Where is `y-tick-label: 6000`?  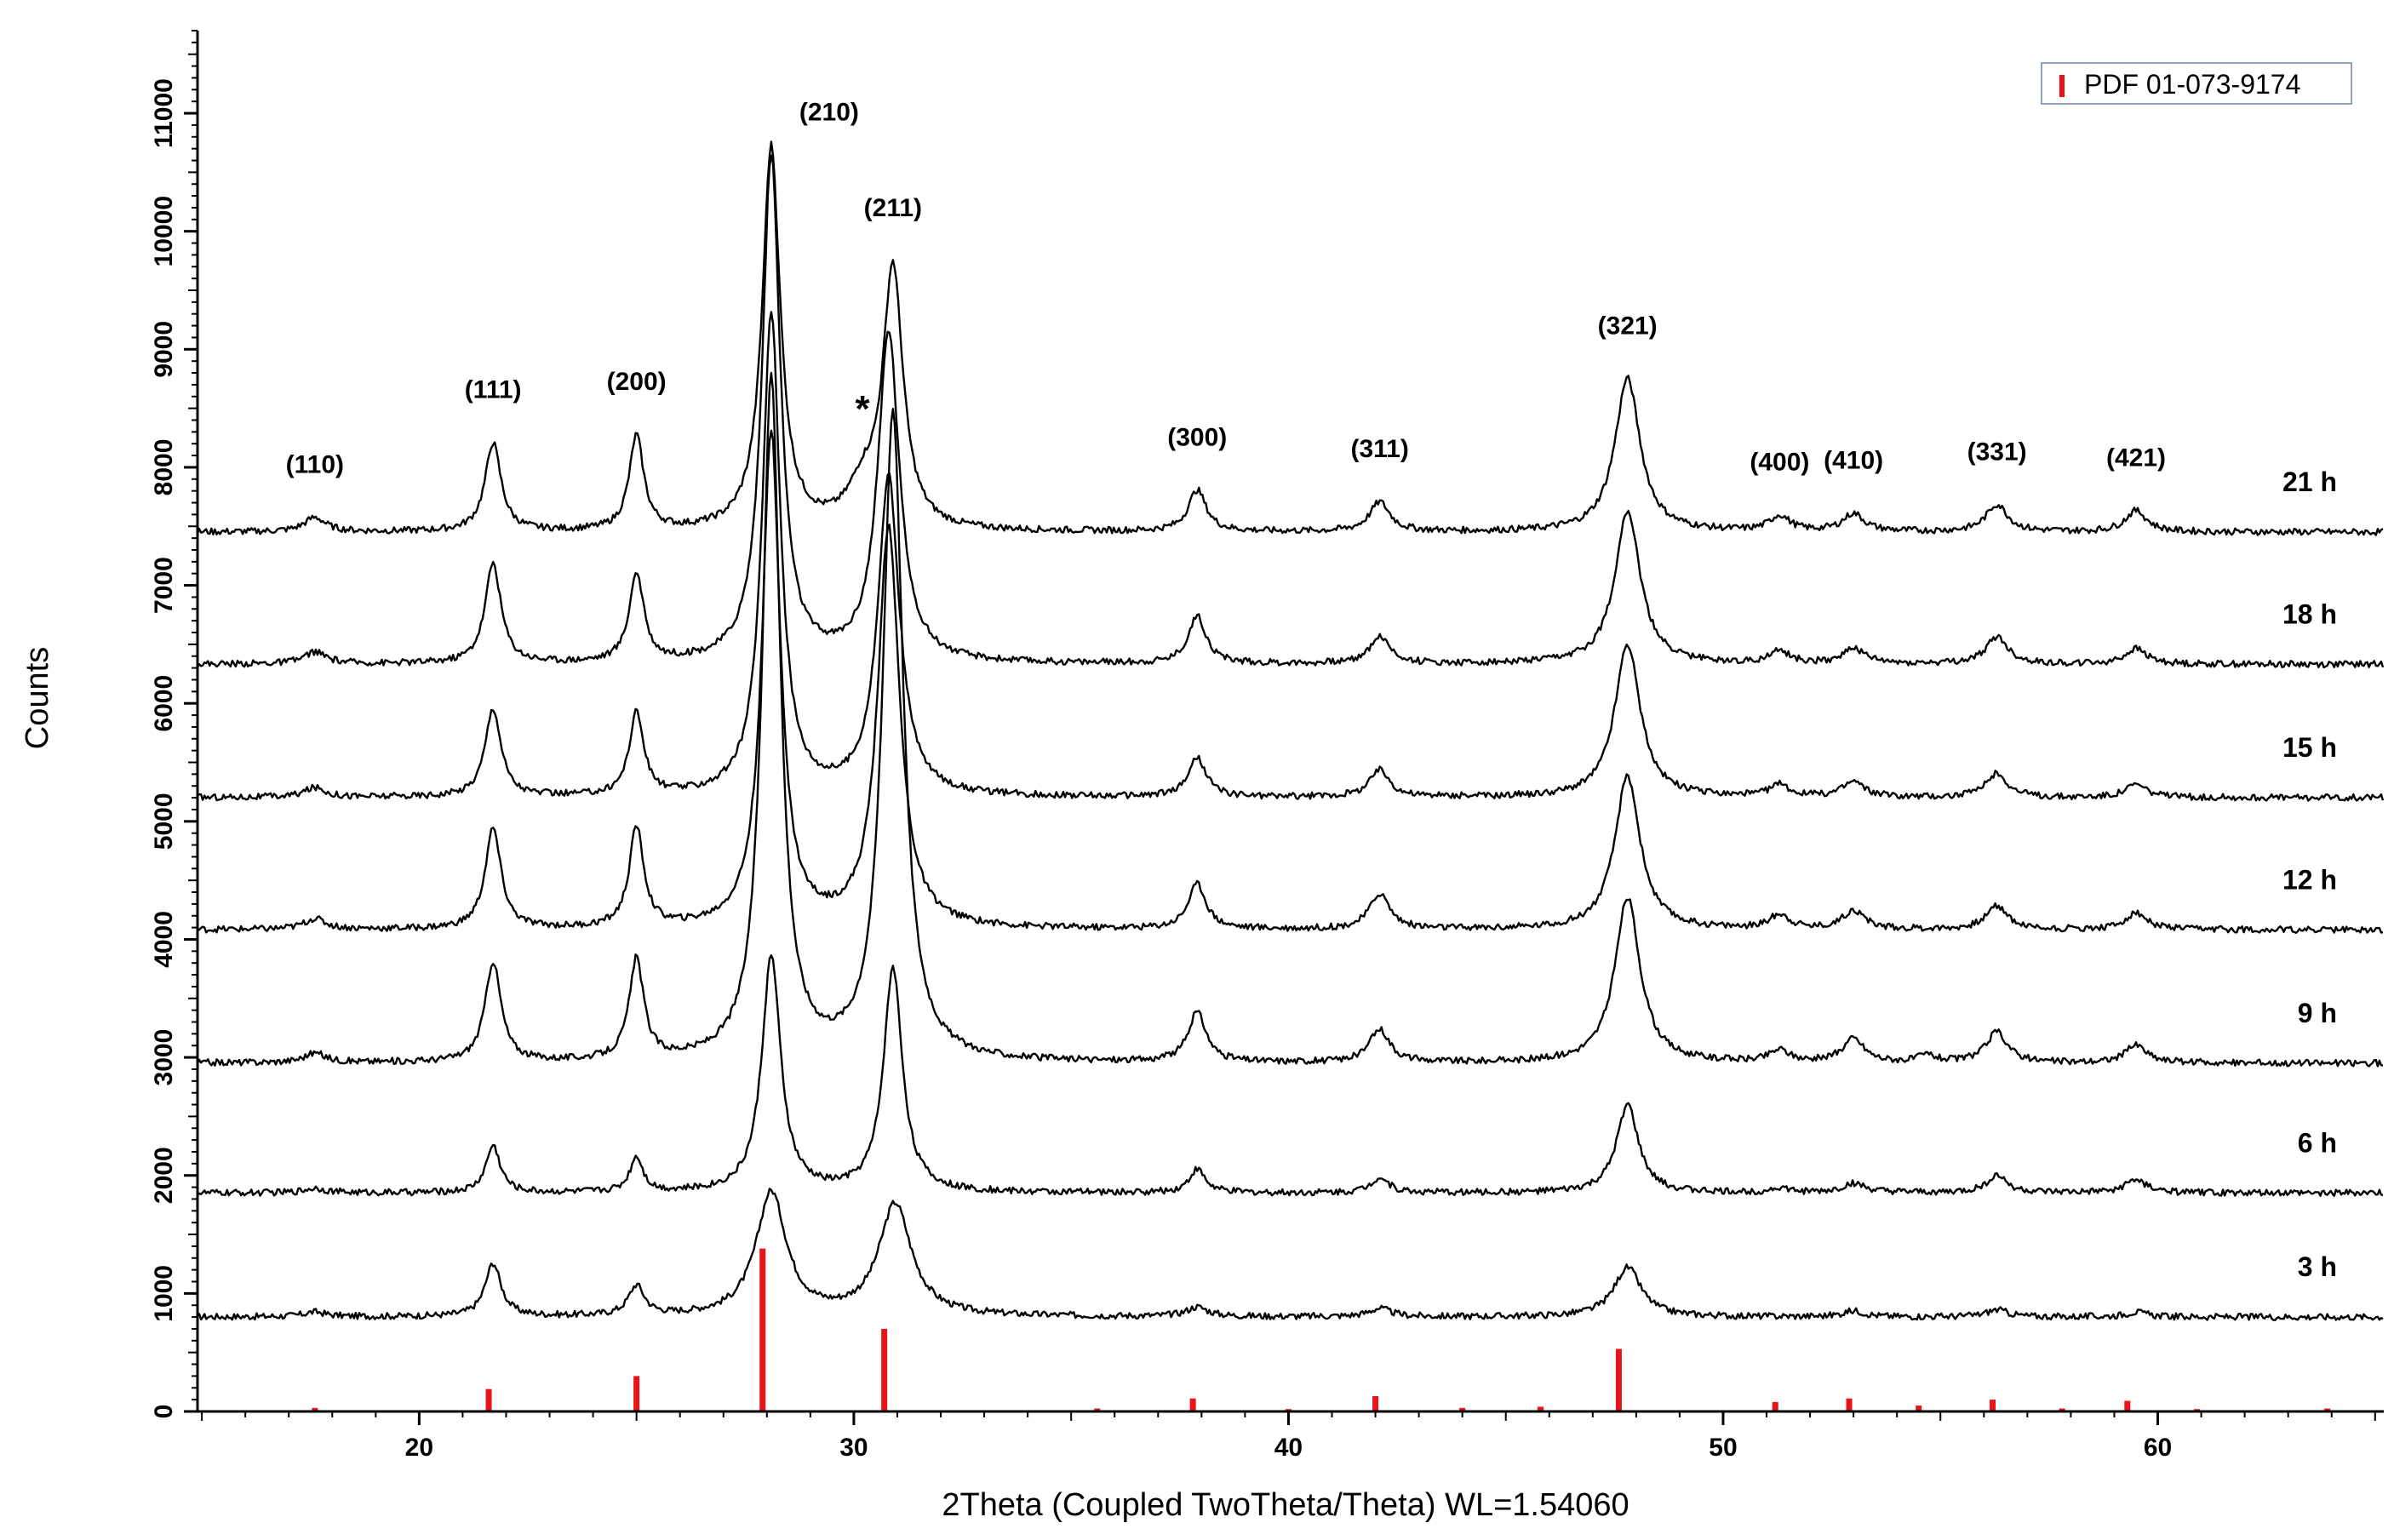 y-tick-label: 6000 is located at coordinates (164, 704).